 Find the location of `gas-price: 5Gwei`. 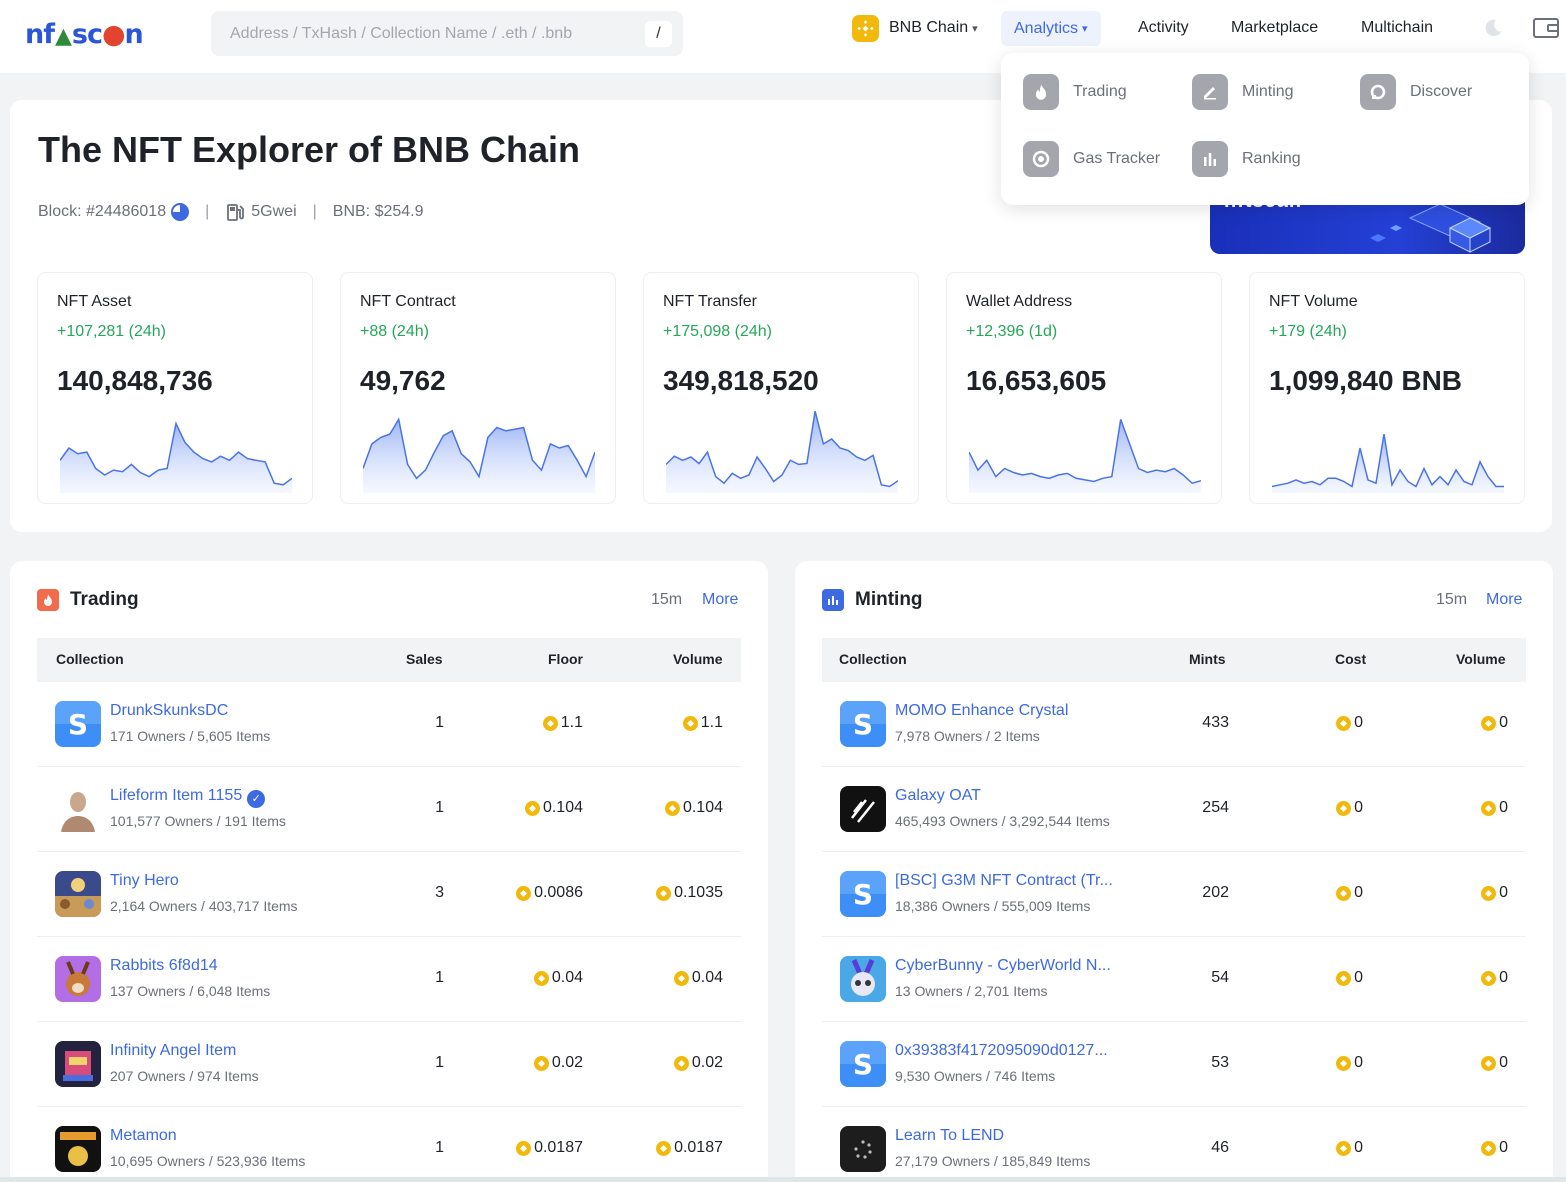

gas-price: 5Gwei is located at coordinates (274, 211).